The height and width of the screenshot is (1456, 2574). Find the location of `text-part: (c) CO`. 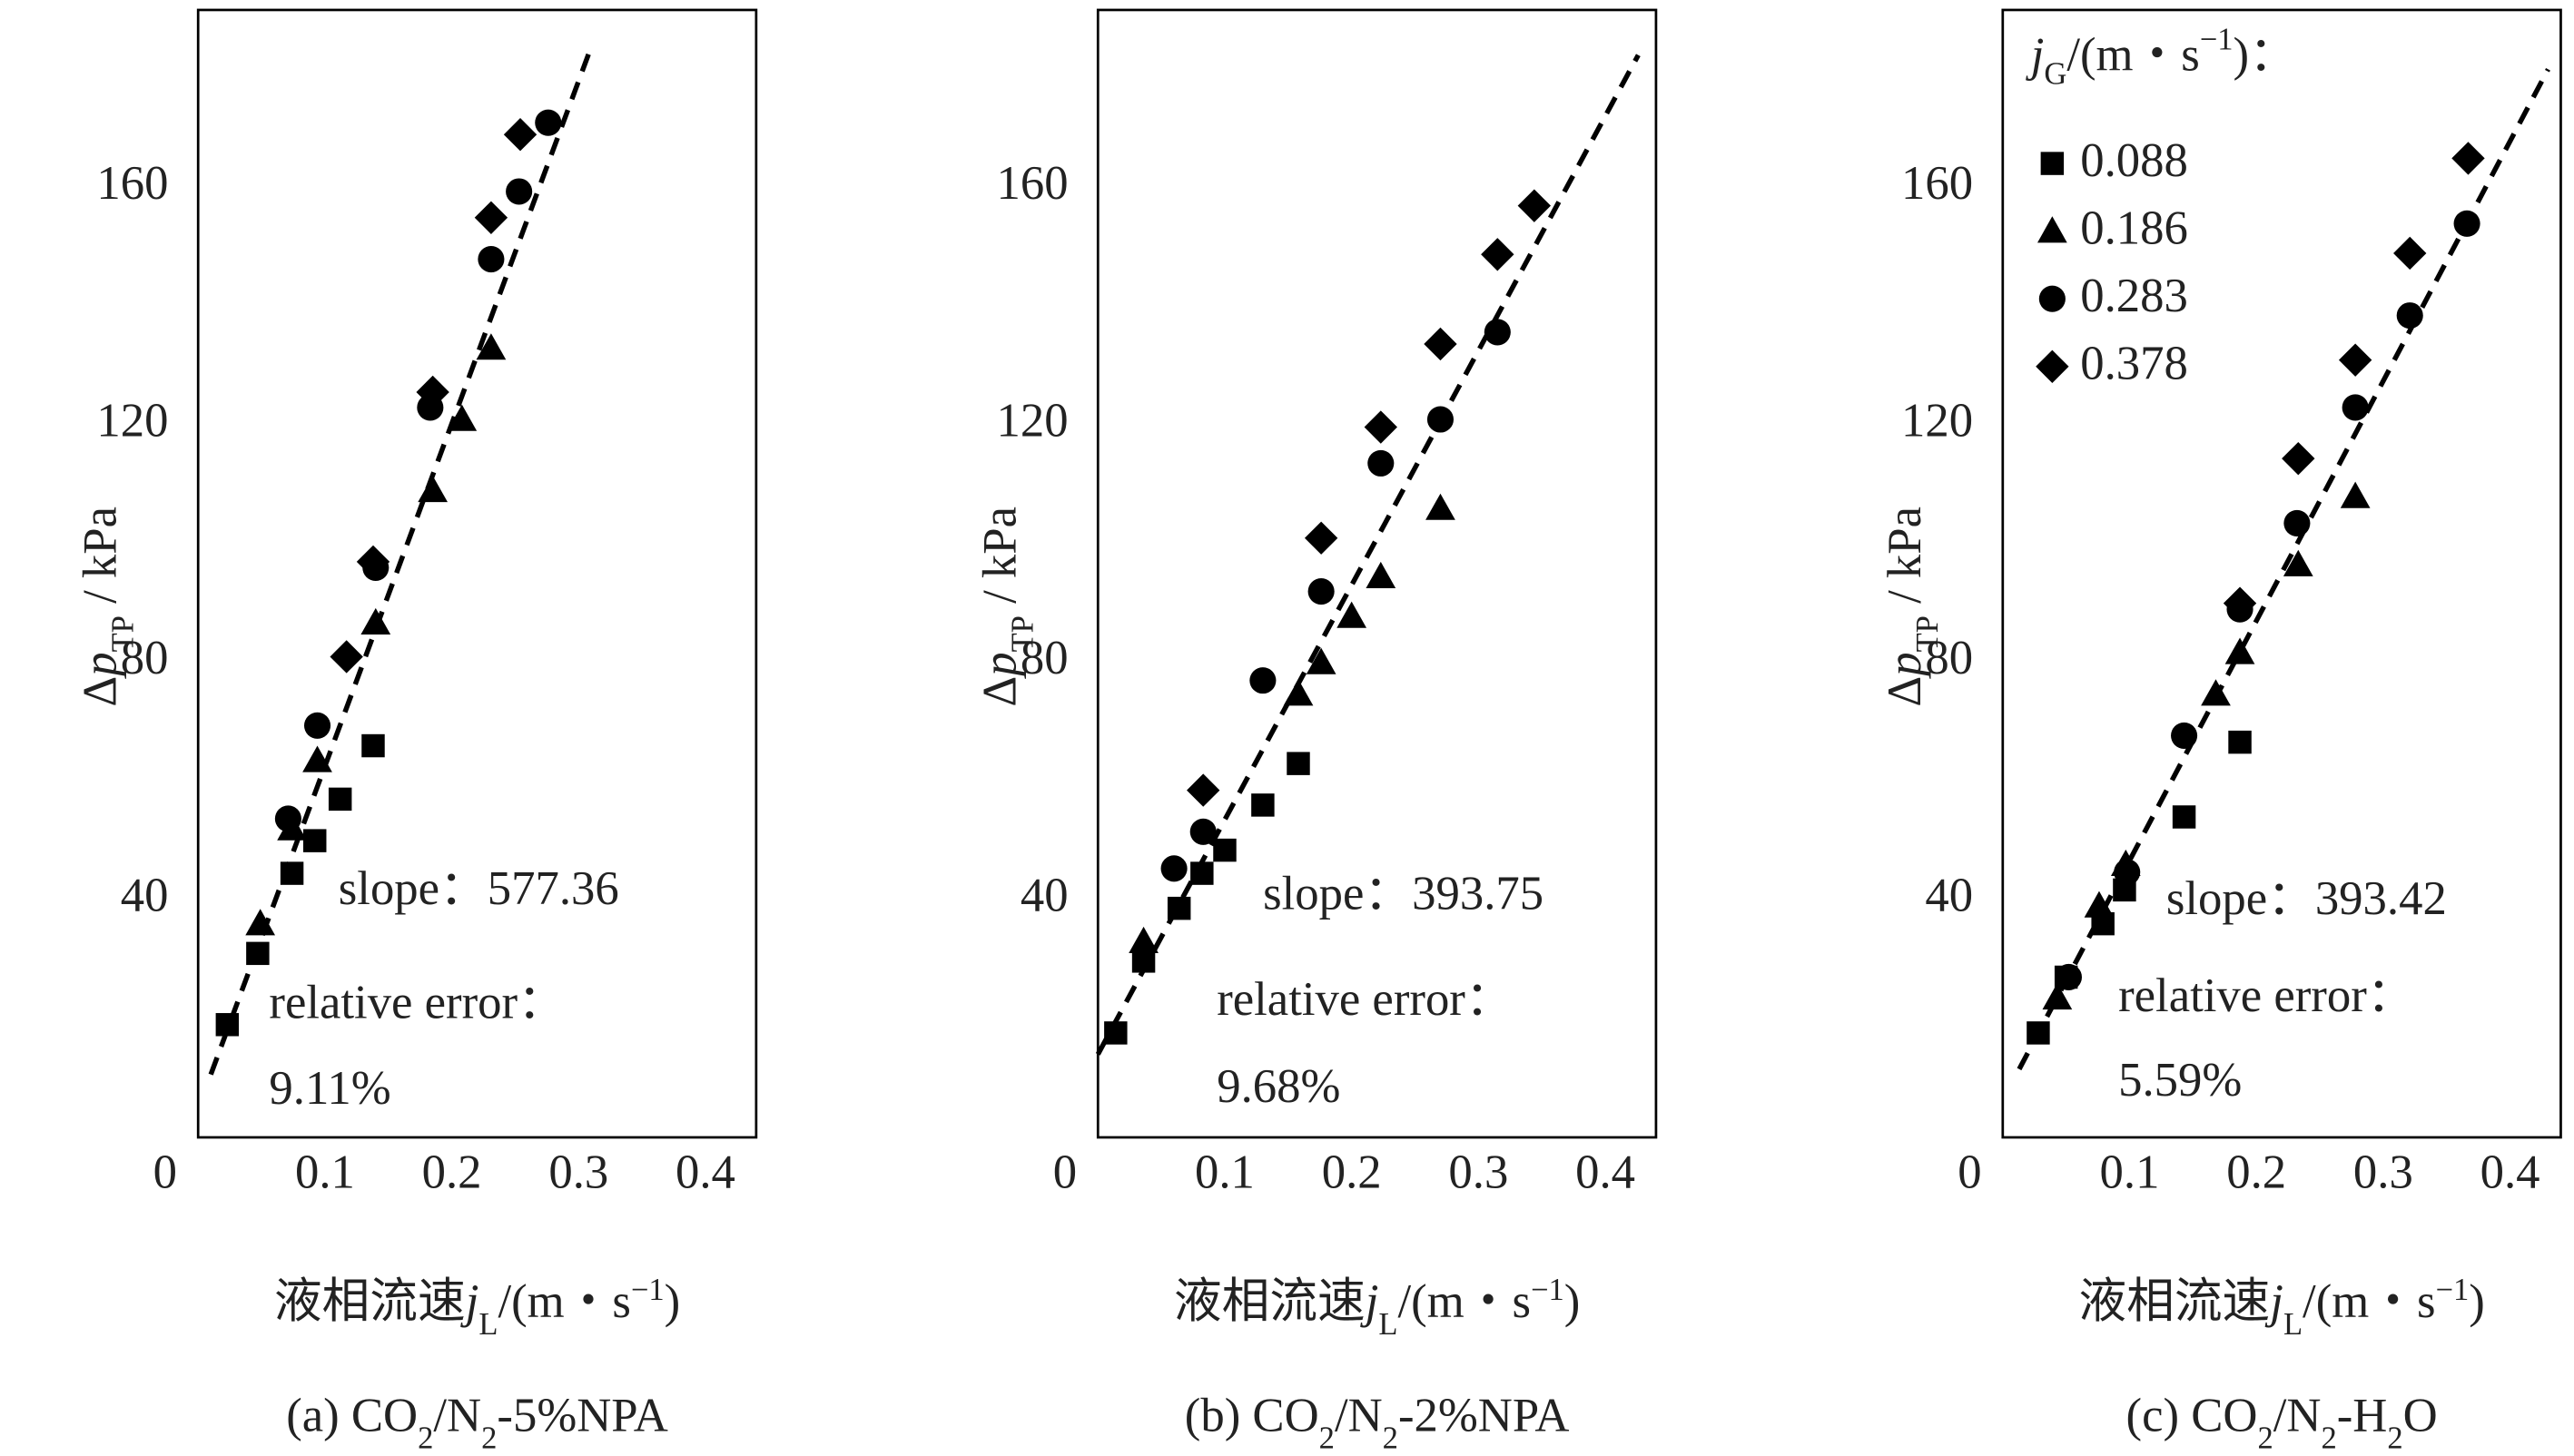

text-part: (c) CO is located at coordinates (2192, 1416).